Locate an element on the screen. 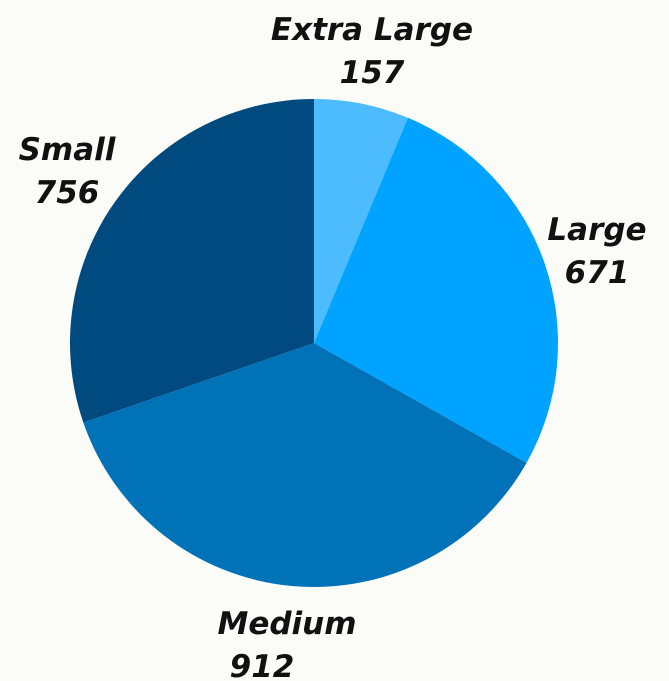  slice-value-extra-large: 157 is located at coordinates (372, 73).